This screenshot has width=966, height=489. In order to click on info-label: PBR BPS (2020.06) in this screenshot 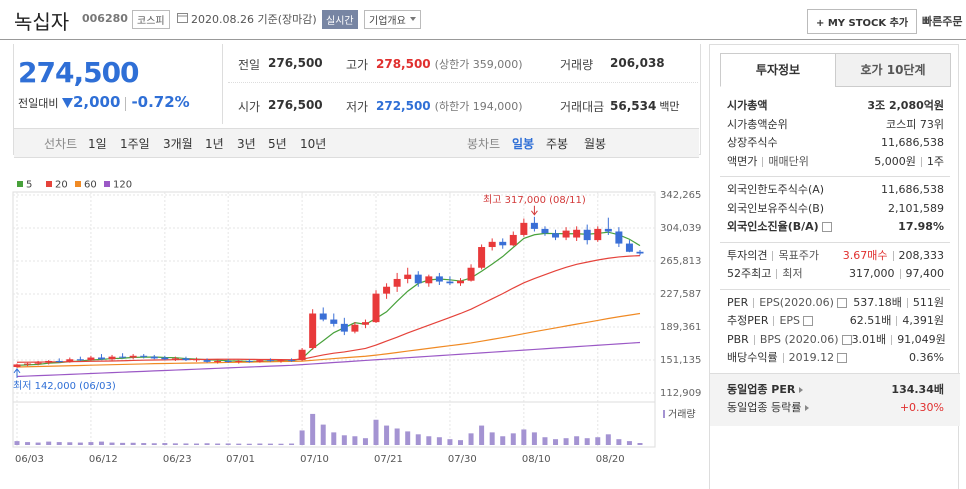, I will do `click(789, 340)`.